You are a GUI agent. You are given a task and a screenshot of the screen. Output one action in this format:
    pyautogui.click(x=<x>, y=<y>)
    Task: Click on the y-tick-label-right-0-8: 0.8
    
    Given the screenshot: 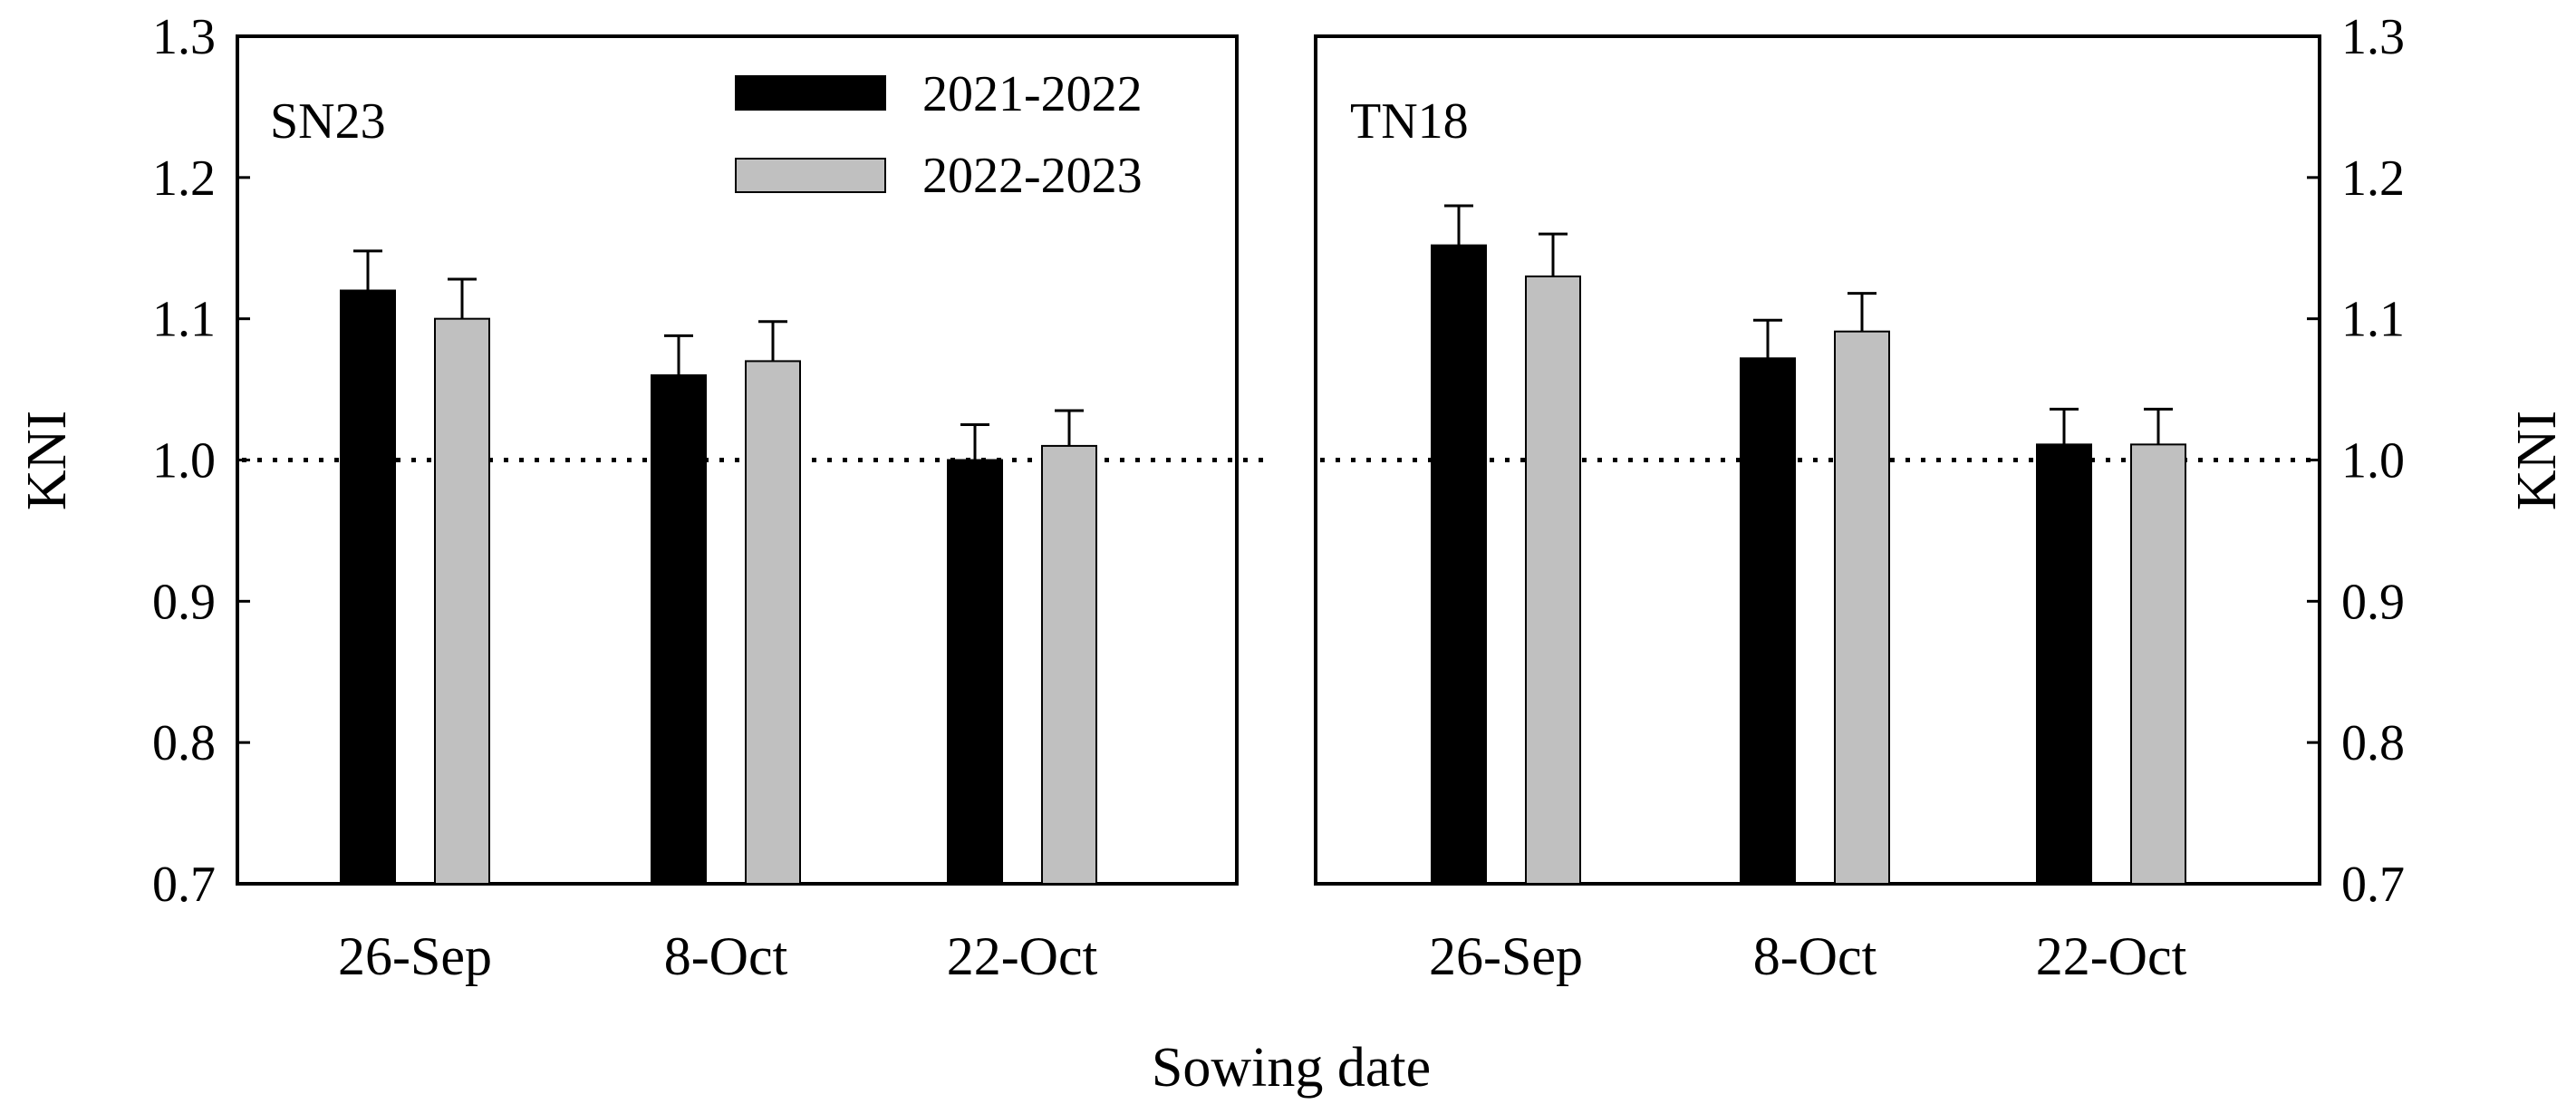 What is the action you would take?
    pyautogui.click(x=2373, y=743)
    